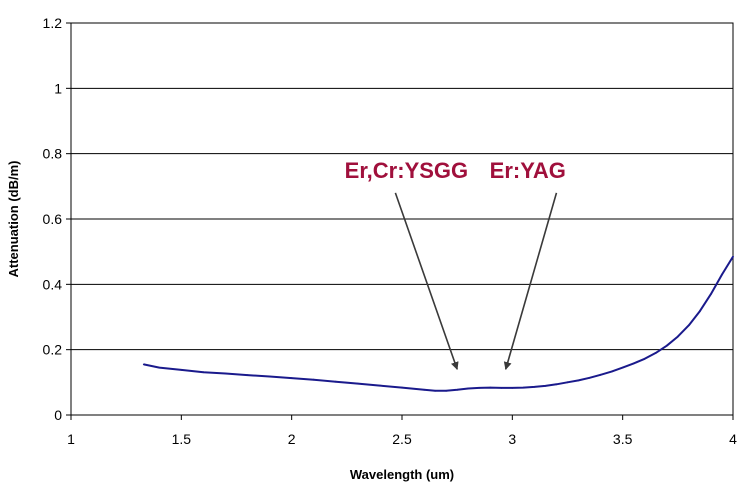 Image resolution: width=739 pixels, height=485 pixels. I want to click on annotation-label: Er:YAG, so click(528, 170).